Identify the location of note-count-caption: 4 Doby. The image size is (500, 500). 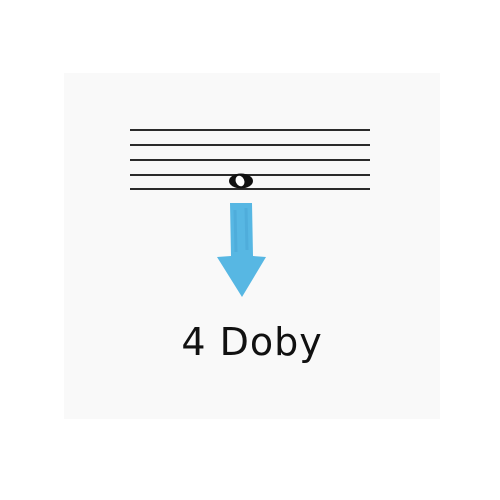
(252, 342).